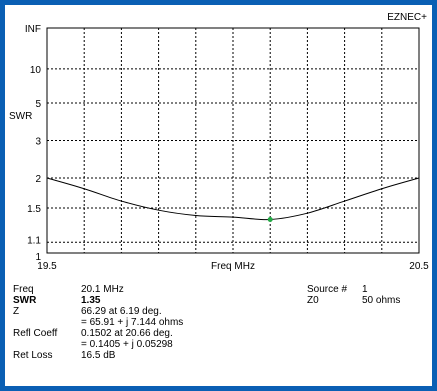 The height and width of the screenshot is (391, 437). Describe the element at coordinates (34, 209) in the screenshot. I see `y-tick-label: 1.5` at that location.